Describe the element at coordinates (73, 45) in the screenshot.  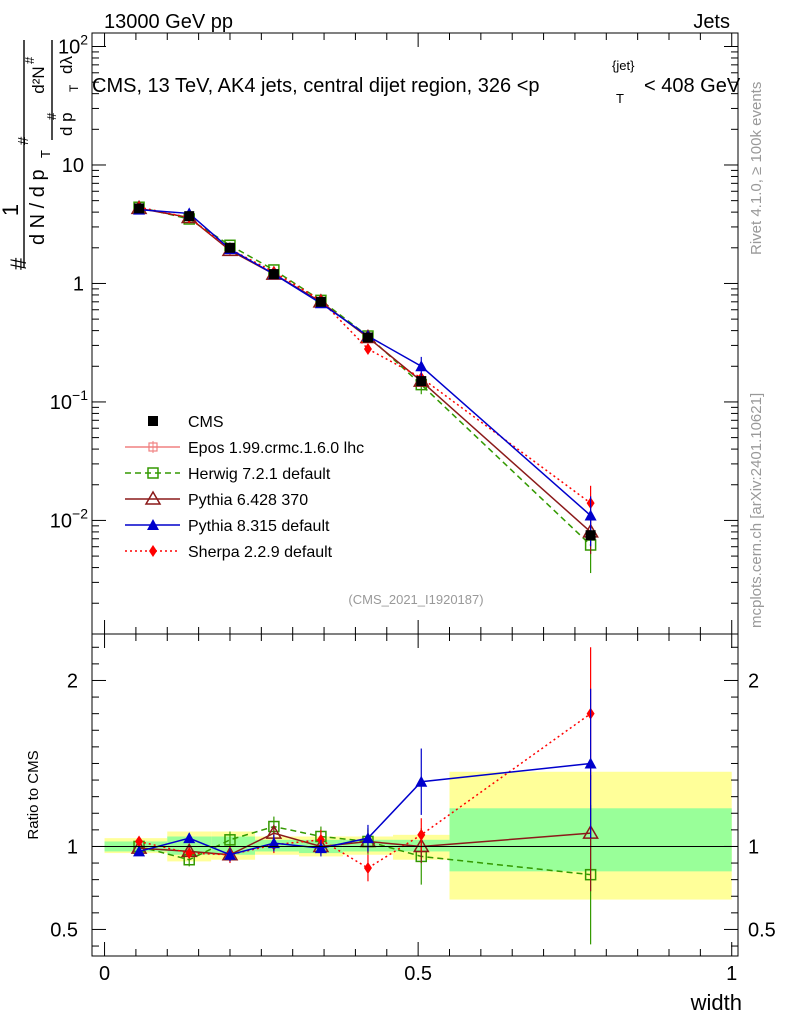
I see `main-y-tick-label: 10²` at that location.